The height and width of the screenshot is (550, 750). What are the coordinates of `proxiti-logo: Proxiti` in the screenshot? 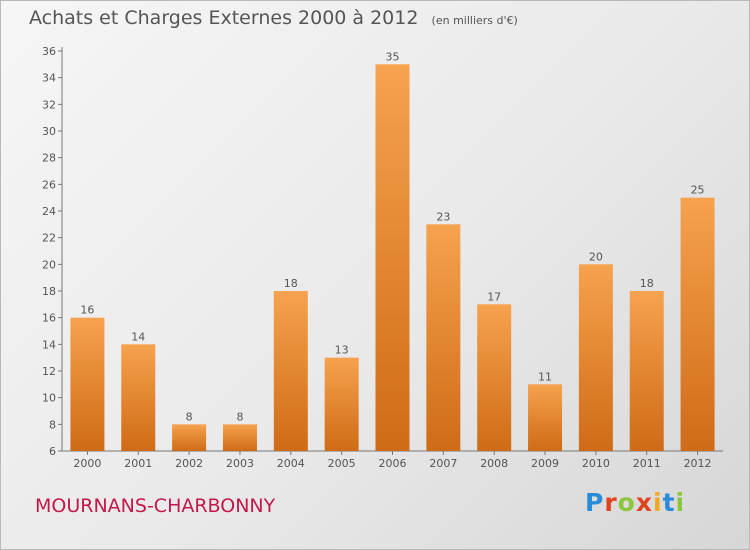 It's located at (635, 502).